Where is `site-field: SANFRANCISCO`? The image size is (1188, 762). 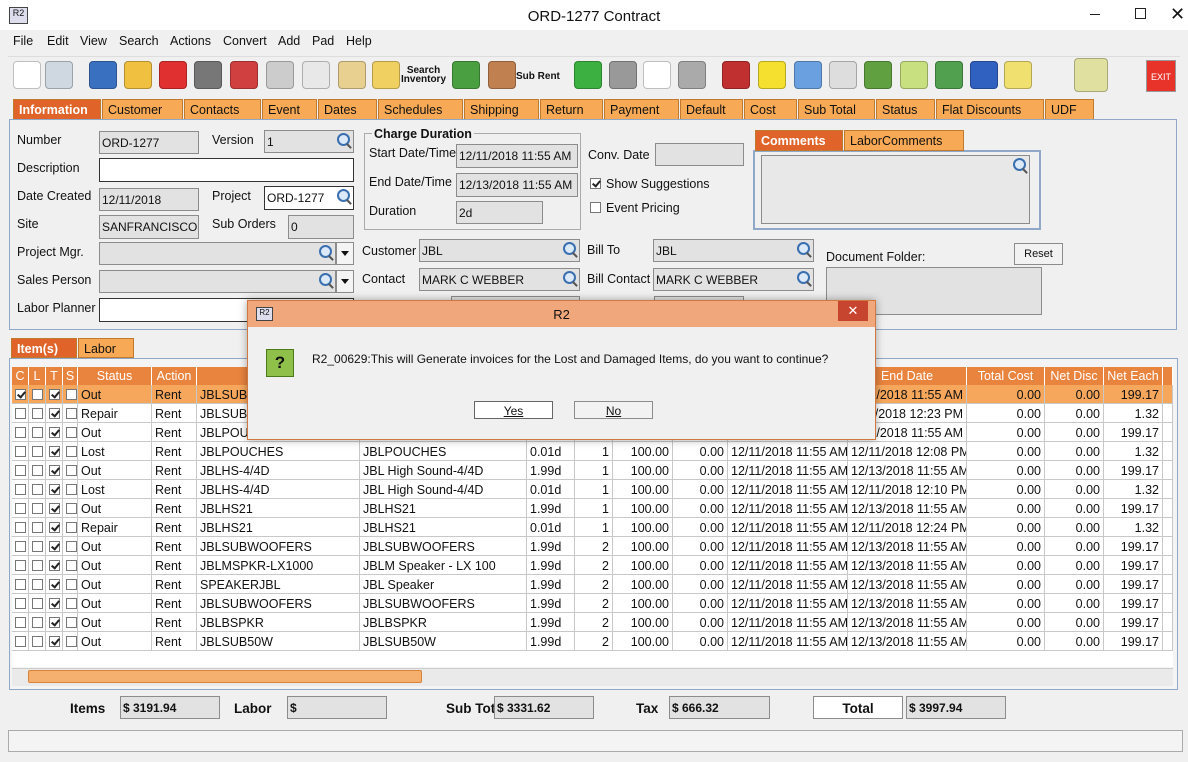
site-field: SANFRANCISCO is located at coordinates (149, 227).